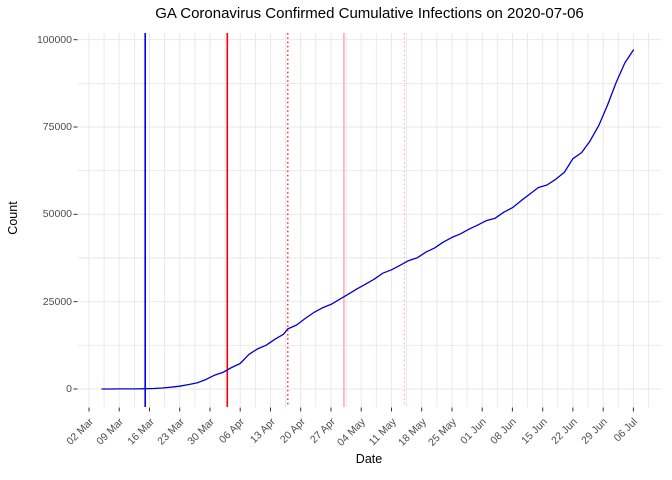 The height and width of the screenshot is (480, 672). Describe the element at coordinates (69, 389) in the screenshot. I see `y-tick-label: 0` at that location.